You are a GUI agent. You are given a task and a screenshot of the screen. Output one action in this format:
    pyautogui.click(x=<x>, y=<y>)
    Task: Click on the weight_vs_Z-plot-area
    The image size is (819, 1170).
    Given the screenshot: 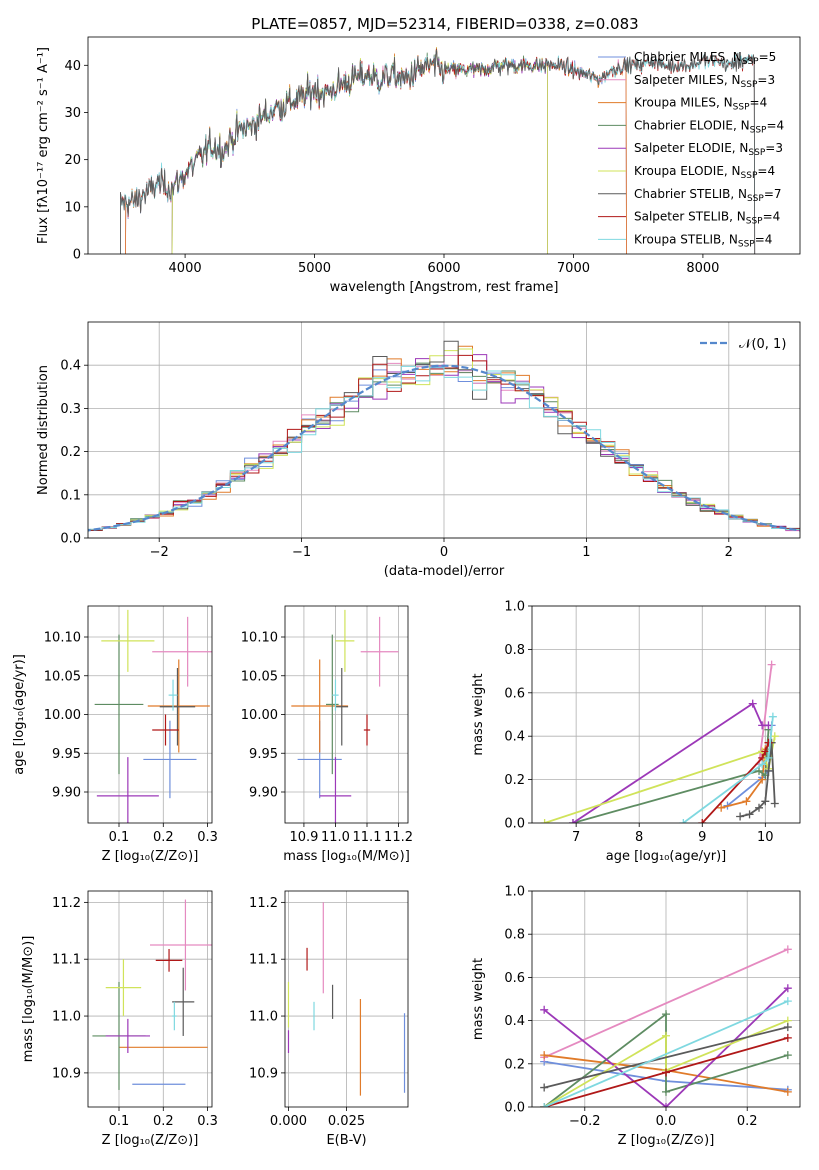 What is the action you would take?
    pyautogui.click(x=666, y=1026)
    